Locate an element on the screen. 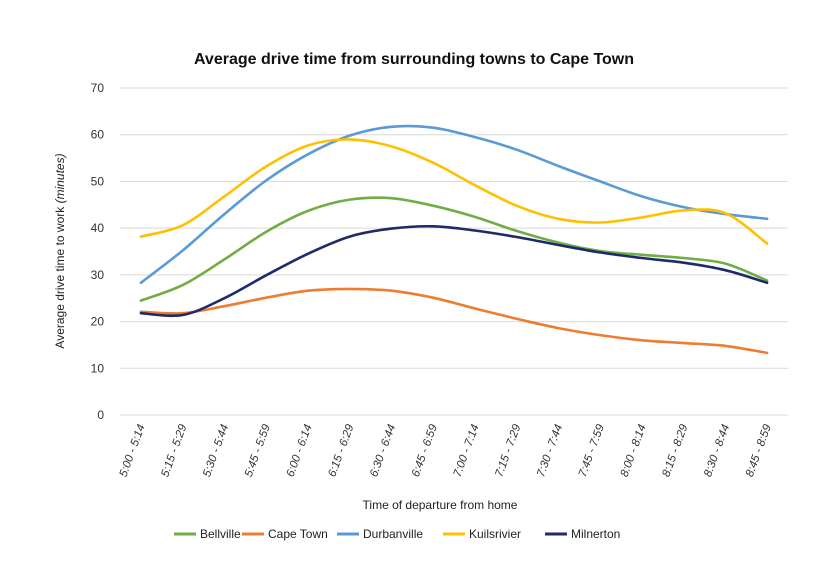  x-tick-label: 5:30 - 5:44 is located at coordinates (216, 451).